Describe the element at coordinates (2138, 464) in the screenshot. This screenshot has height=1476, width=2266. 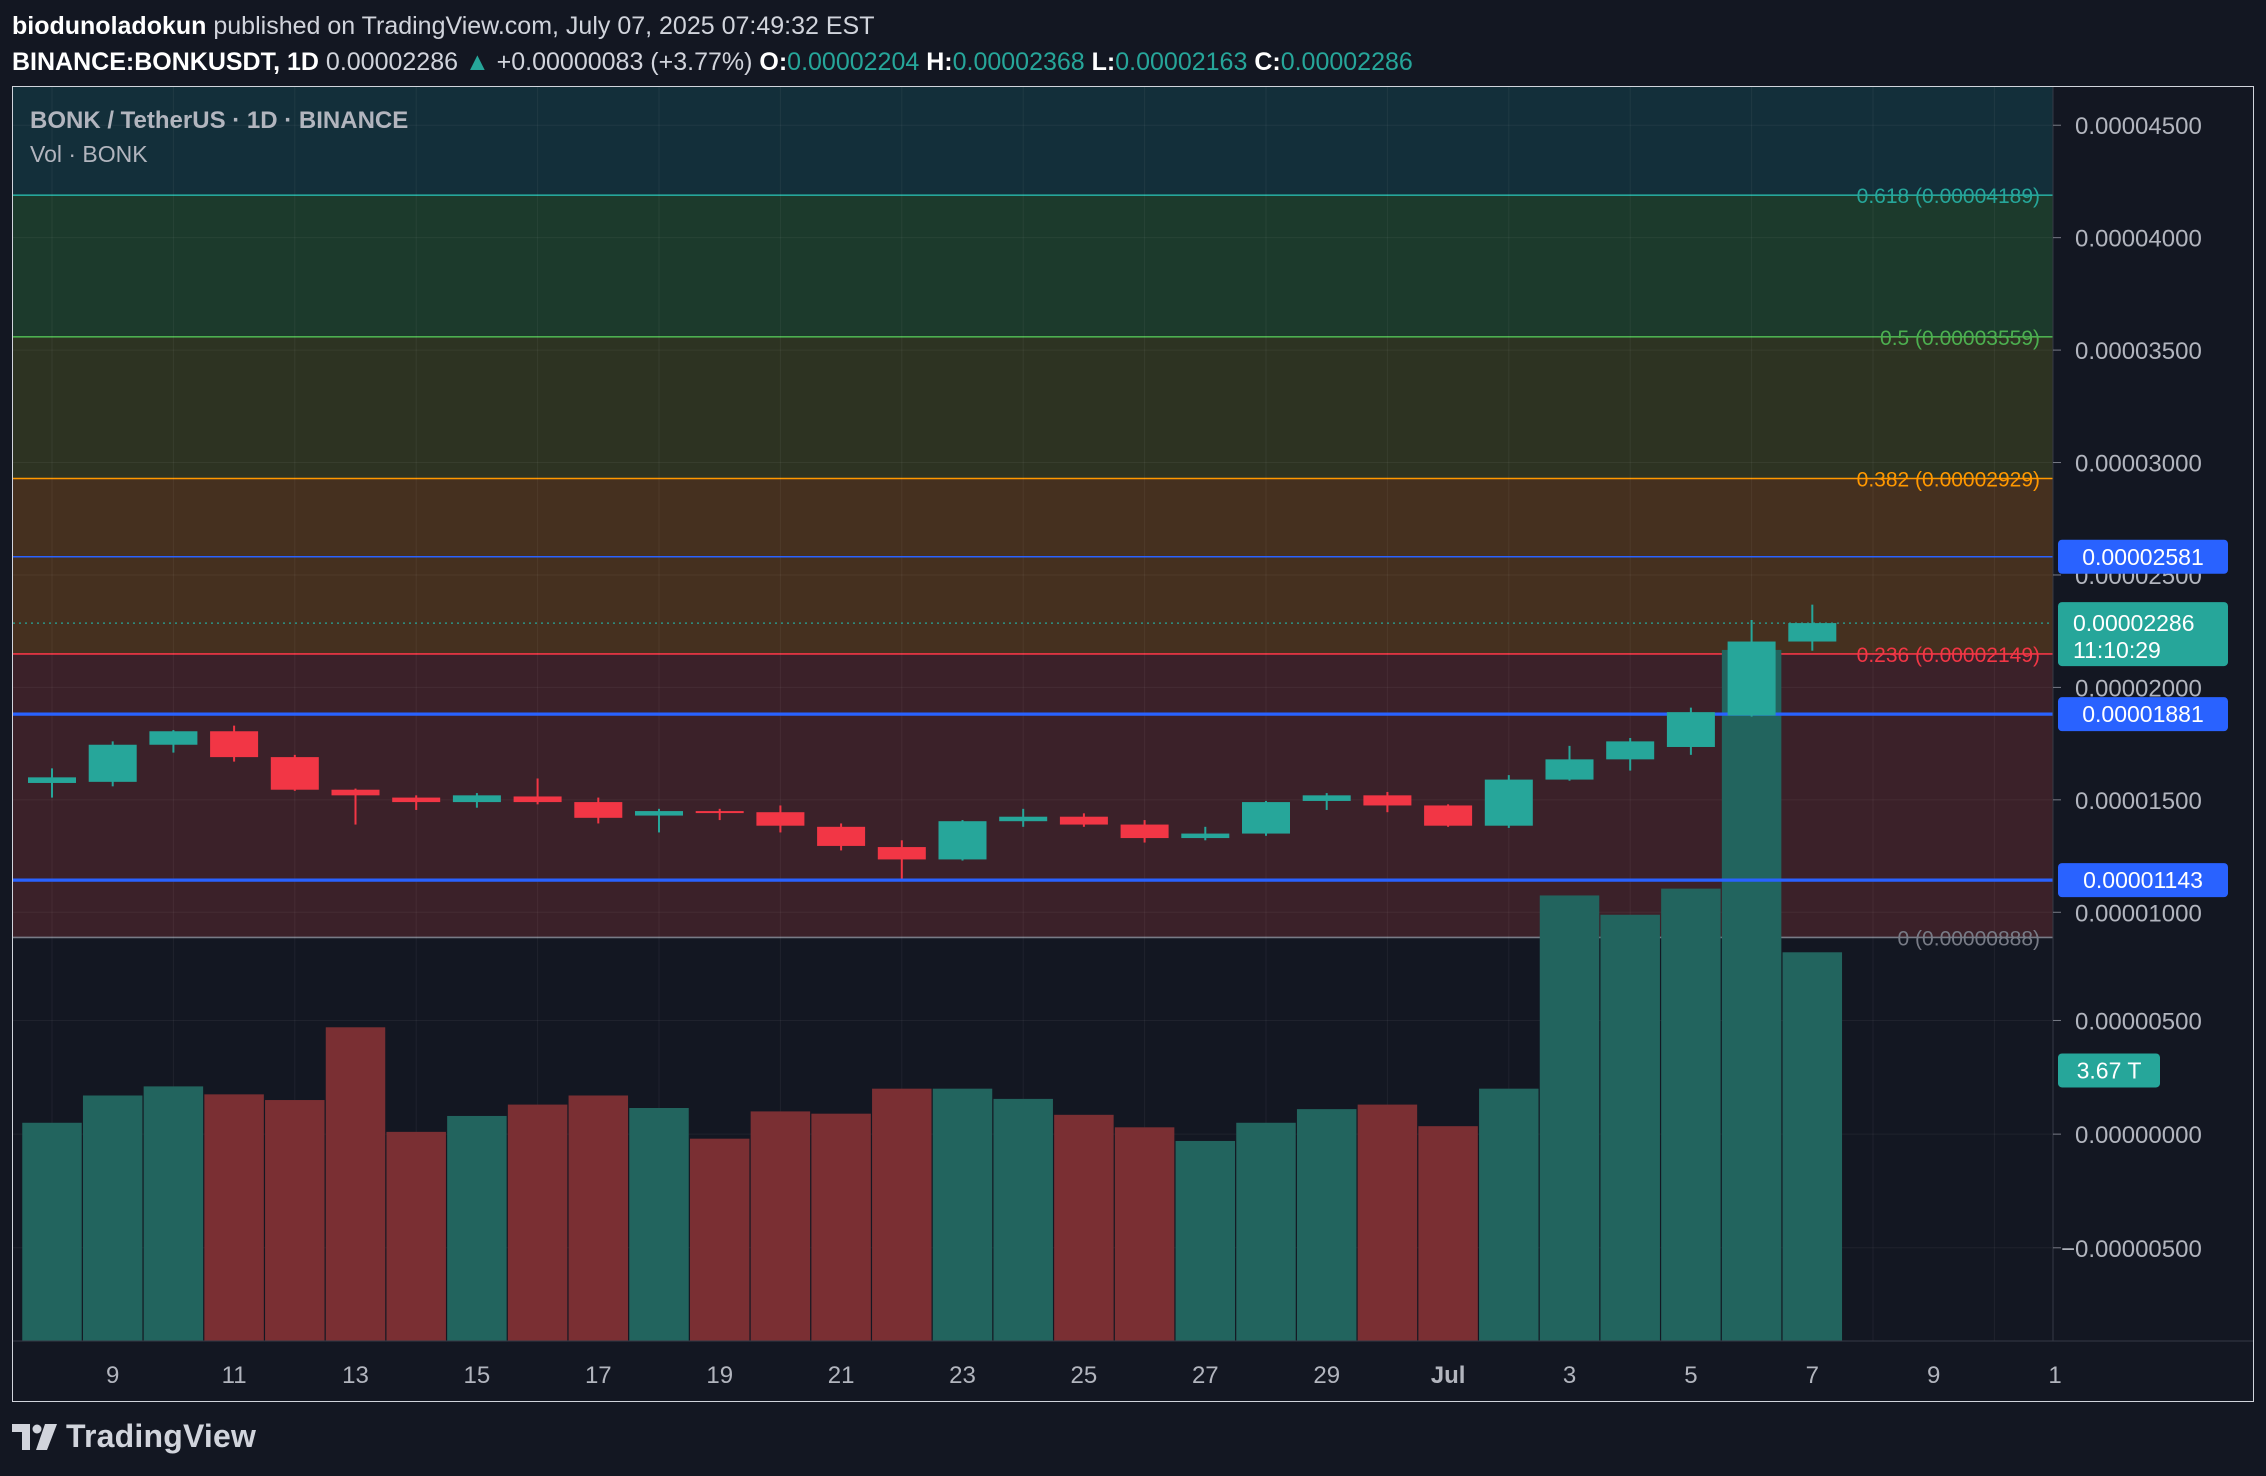
I see `price-tick-label: 0.00003000` at that location.